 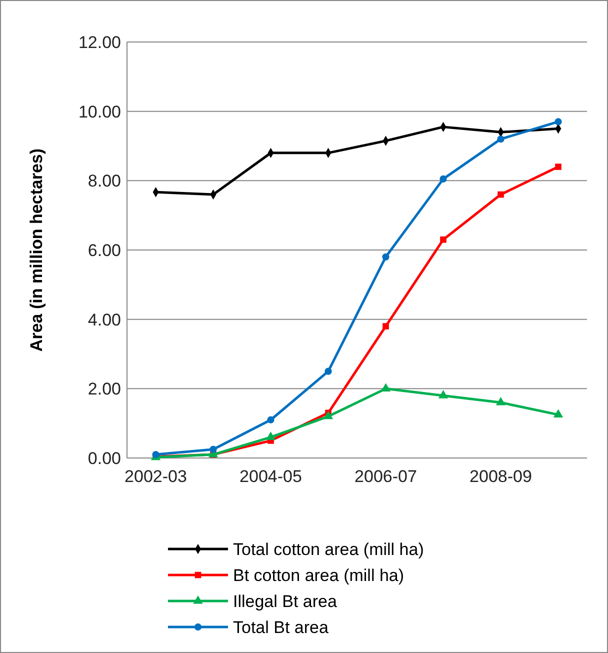 What do you see at coordinates (104, 181) in the screenshot?
I see `y-tick-label: 8.00` at bounding box center [104, 181].